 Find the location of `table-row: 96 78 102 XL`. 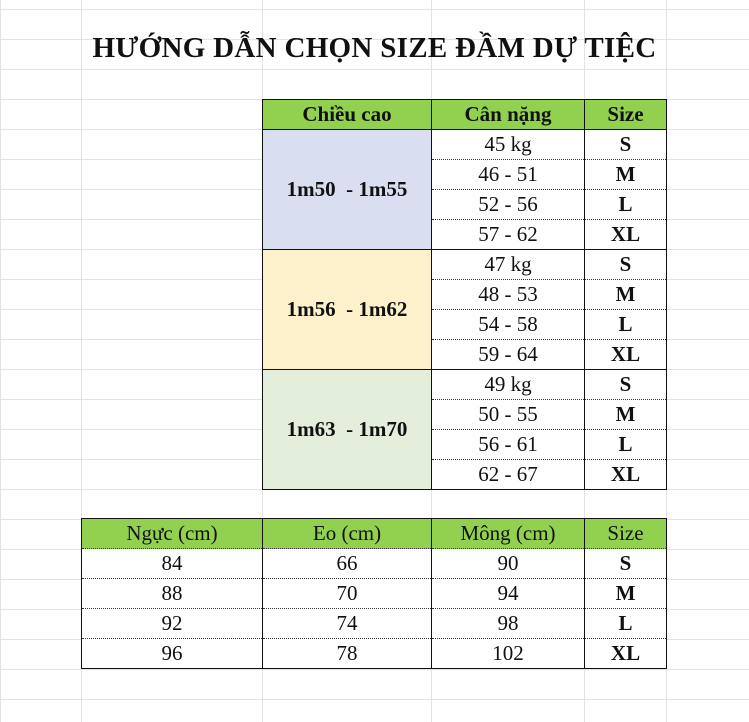

table-row: 96 78 102 XL is located at coordinates (374, 653).